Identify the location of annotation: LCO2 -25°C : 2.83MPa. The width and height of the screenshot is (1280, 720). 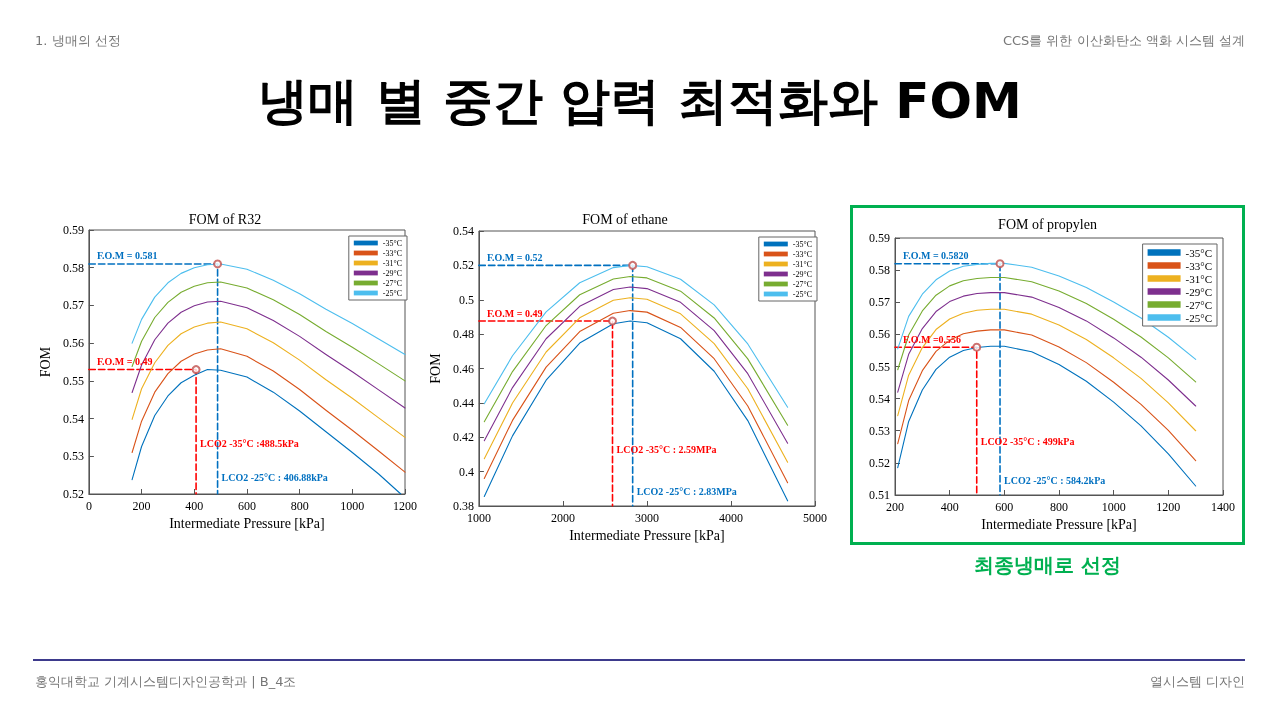
(686, 491).